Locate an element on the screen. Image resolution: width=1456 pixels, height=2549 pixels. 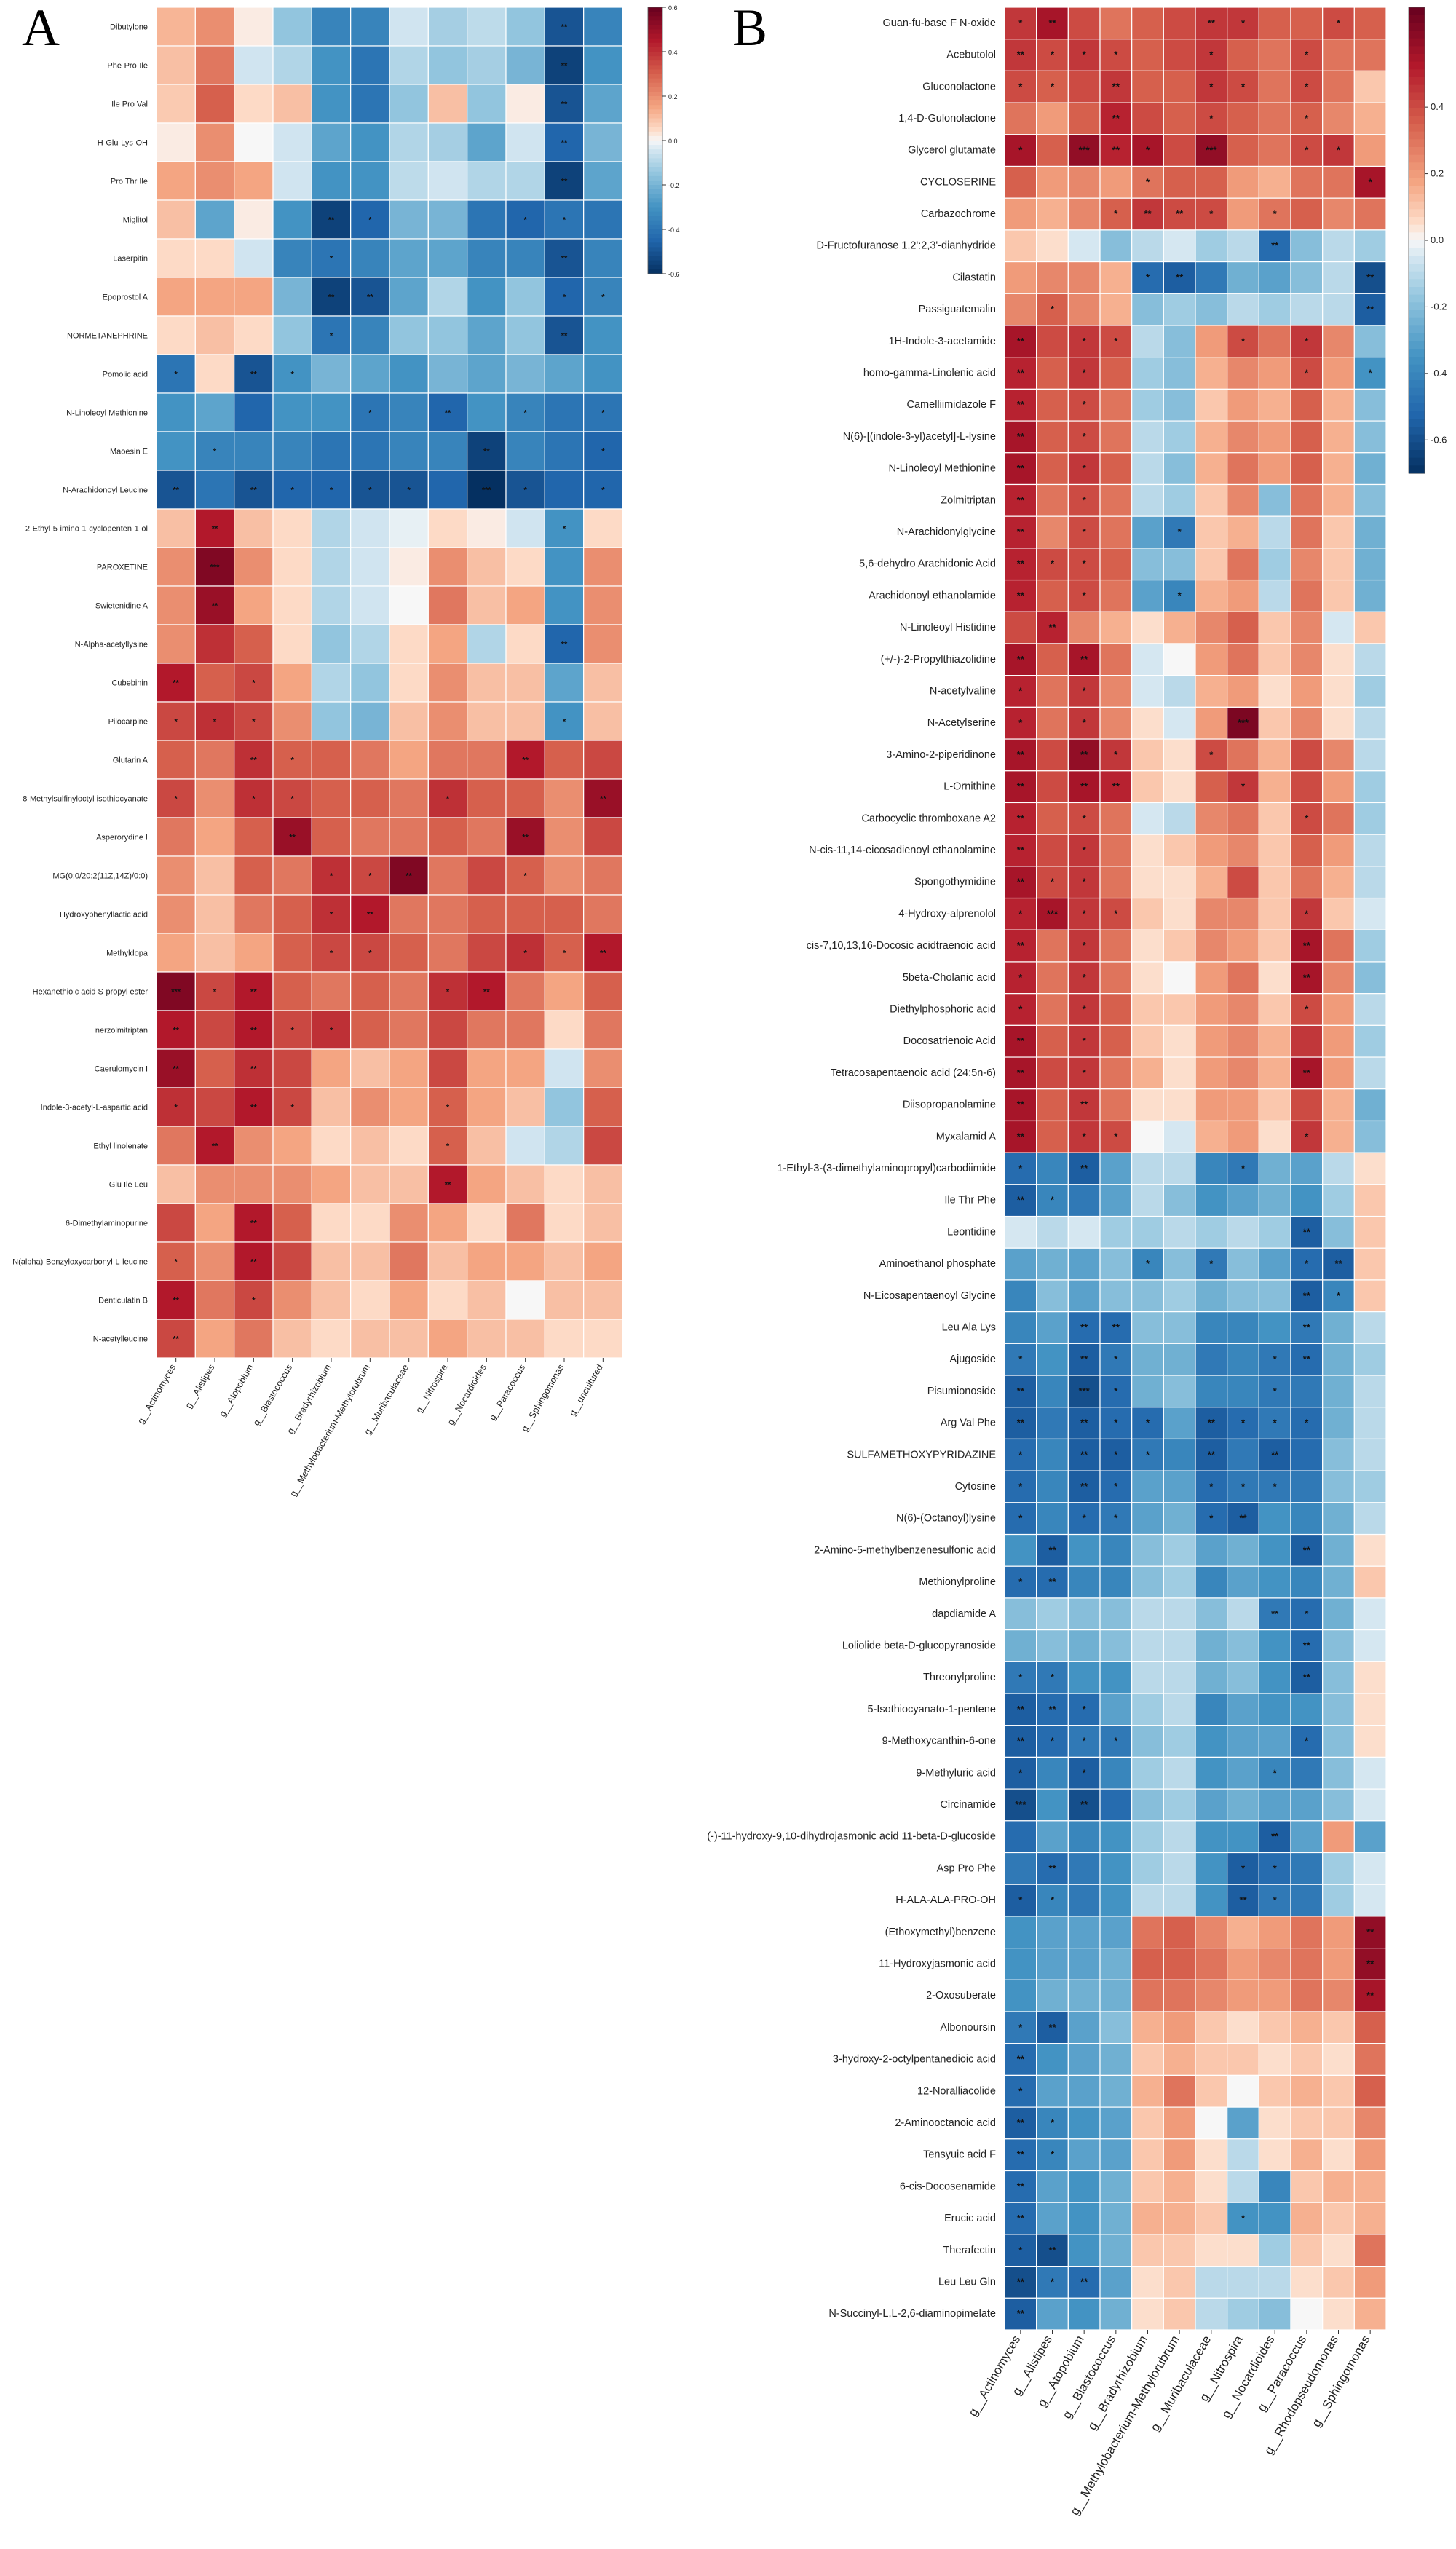
row-label: Methionylproline is located at coordinates (957, 1582).